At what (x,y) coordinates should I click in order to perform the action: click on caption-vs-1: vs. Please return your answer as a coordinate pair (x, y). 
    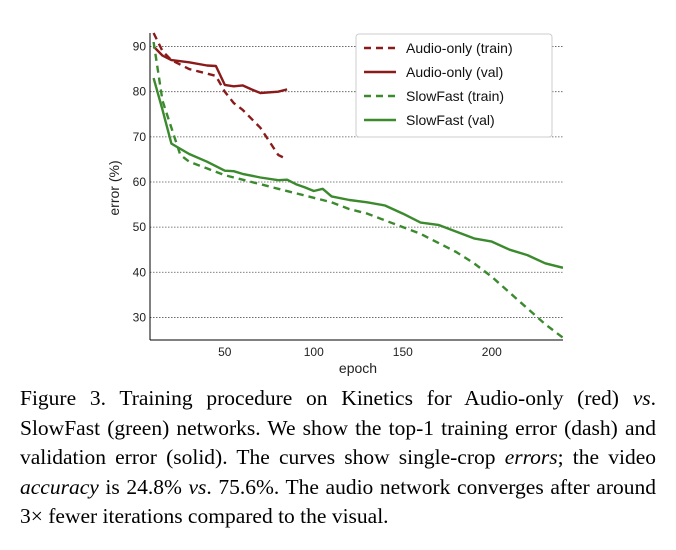
    Looking at the image, I should click on (641, 398).